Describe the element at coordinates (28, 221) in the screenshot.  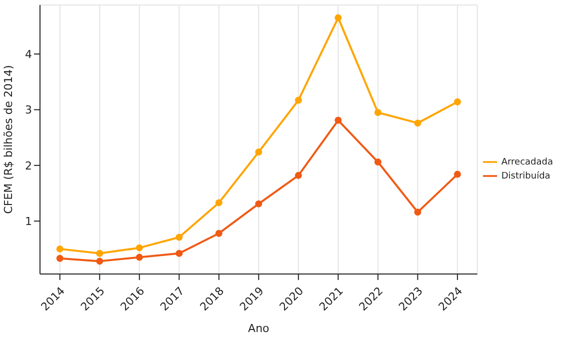
I see `y-tick-label: 1` at that location.